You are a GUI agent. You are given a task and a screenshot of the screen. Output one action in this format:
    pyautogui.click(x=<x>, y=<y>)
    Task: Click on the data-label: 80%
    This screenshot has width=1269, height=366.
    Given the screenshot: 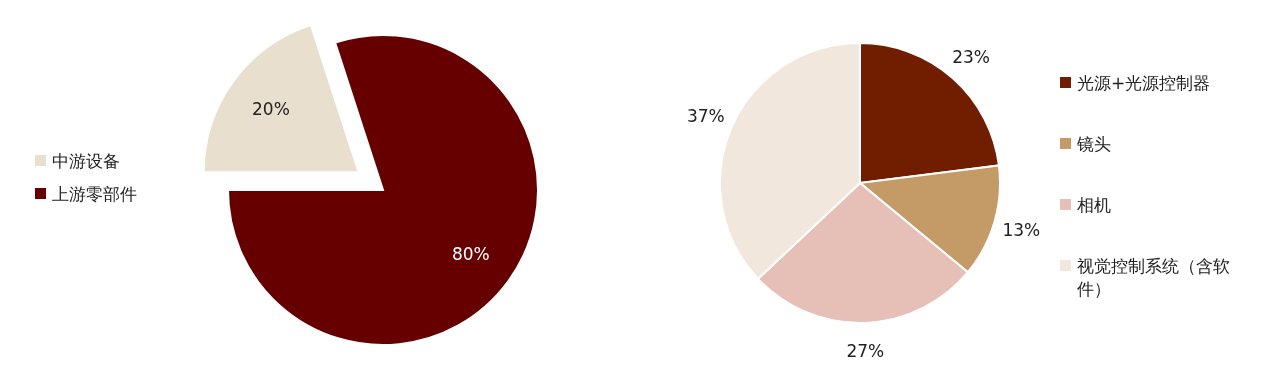 What is the action you would take?
    pyautogui.click(x=470, y=253)
    